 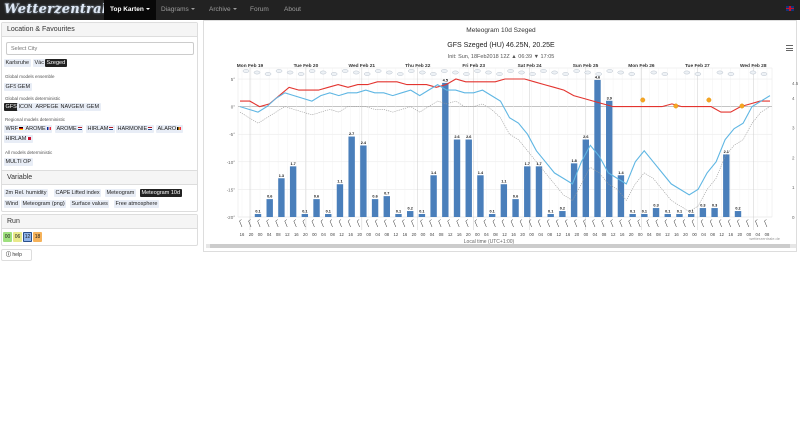 I want to click on nav-archive: Archive, so click(x=227, y=10).